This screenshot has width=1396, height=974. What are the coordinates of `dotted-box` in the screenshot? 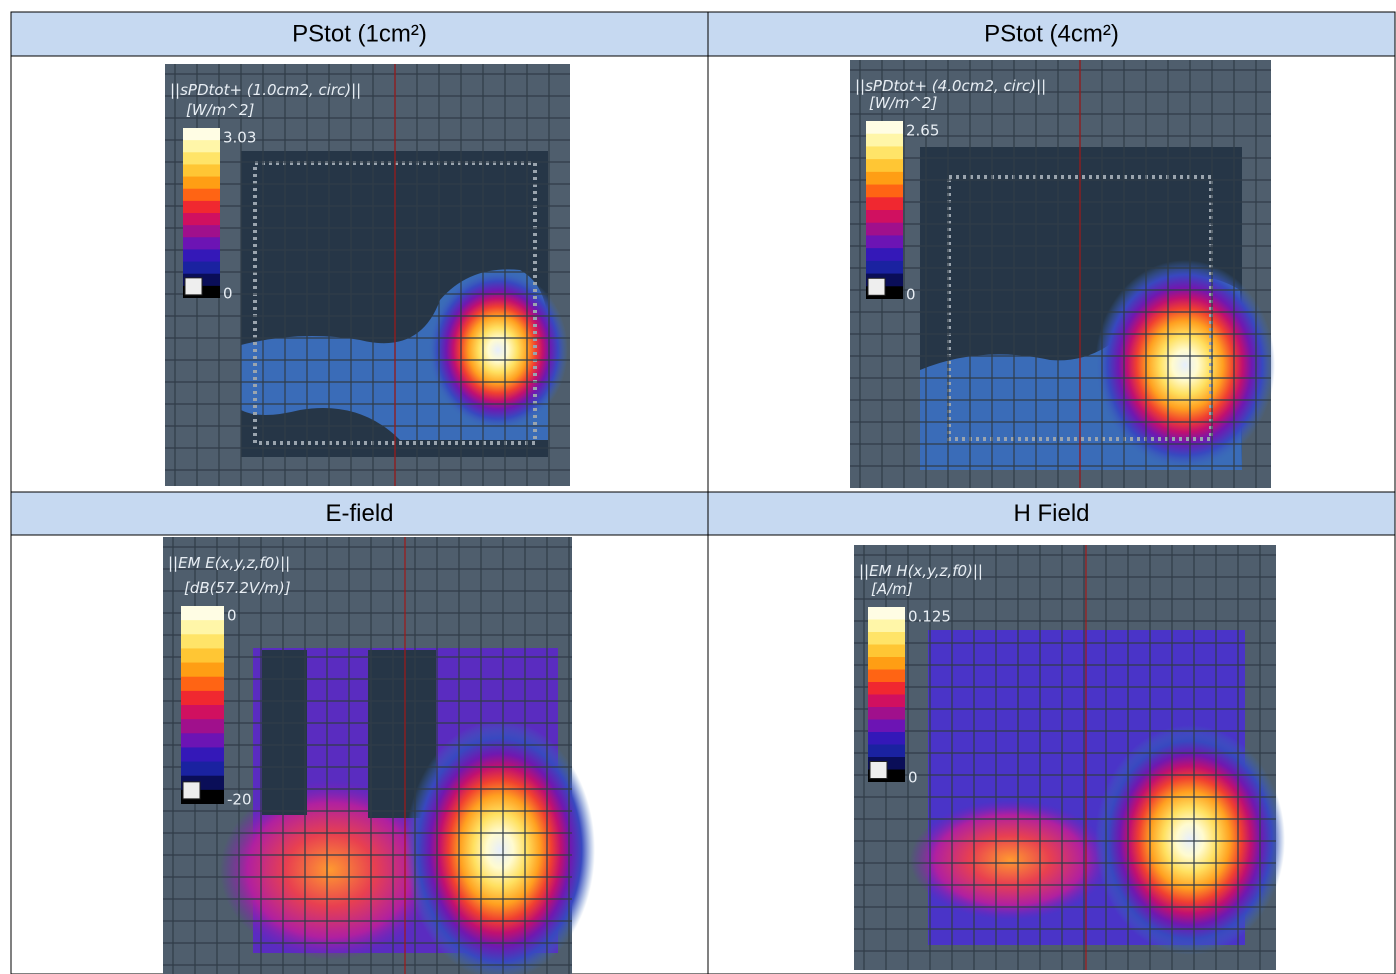 It's located at (1080, 308).